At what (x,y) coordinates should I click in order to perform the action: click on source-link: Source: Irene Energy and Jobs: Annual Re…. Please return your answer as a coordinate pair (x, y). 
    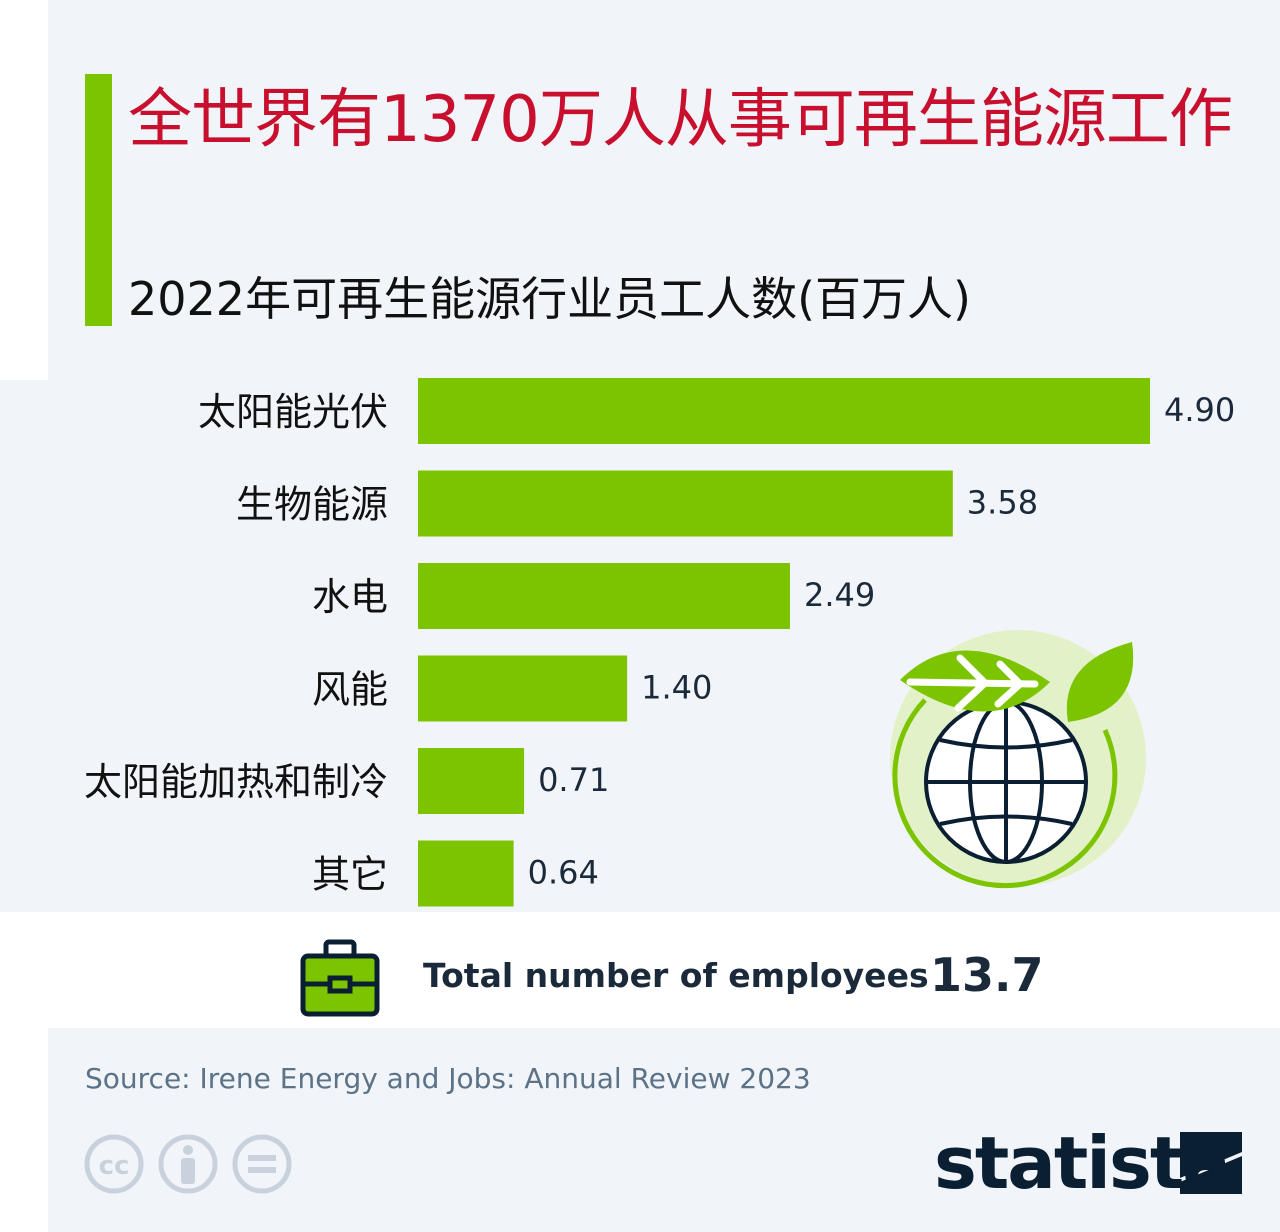
    Looking at the image, I should click on (448, 1078).